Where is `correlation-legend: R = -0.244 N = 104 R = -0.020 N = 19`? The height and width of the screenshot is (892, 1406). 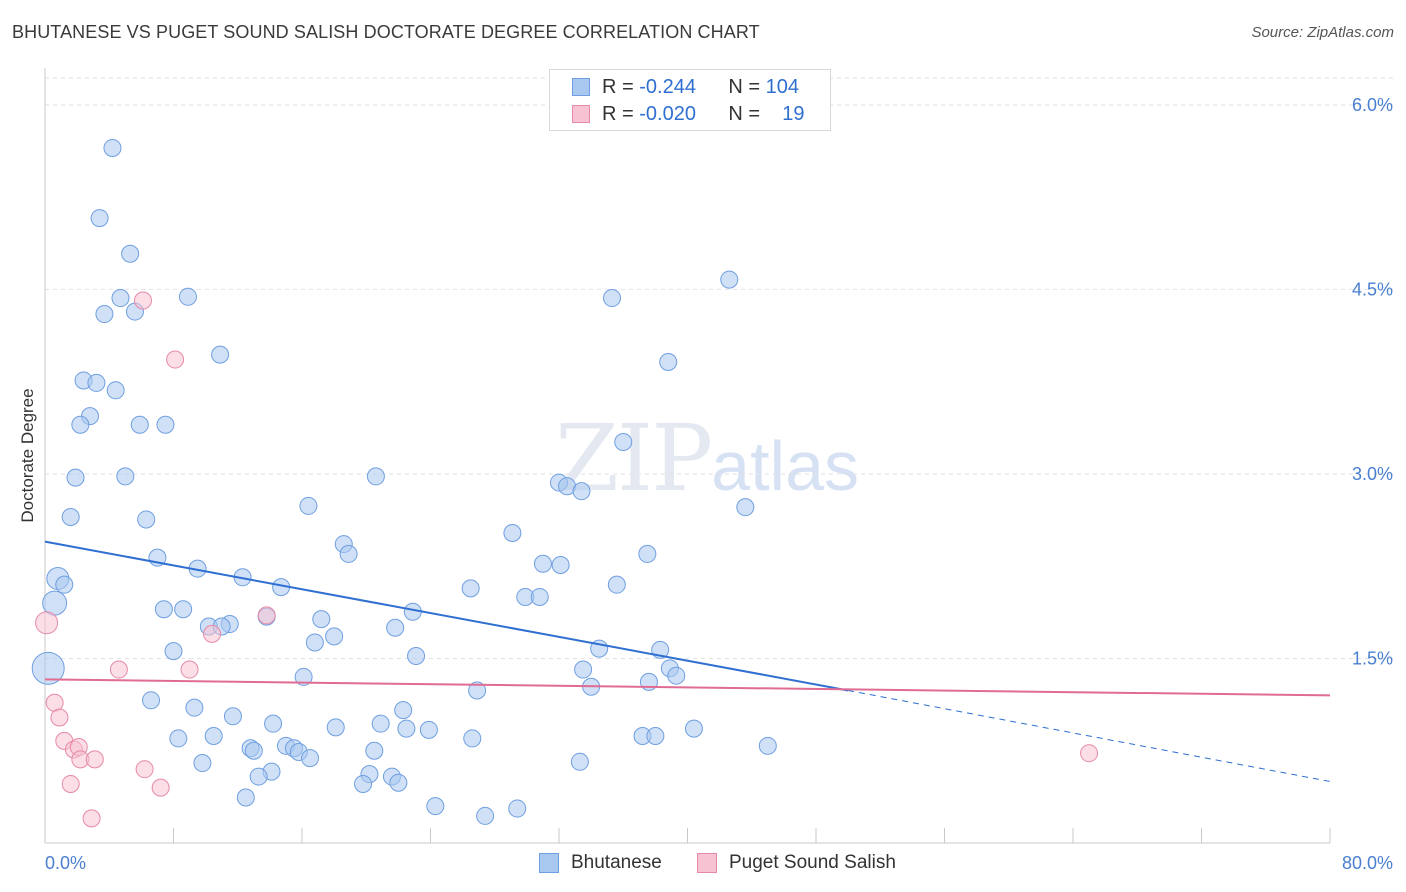 correlation-legend: R = -0.244 N = 104 R = -0.020 N = 19 is located at coordinates (690, 100).